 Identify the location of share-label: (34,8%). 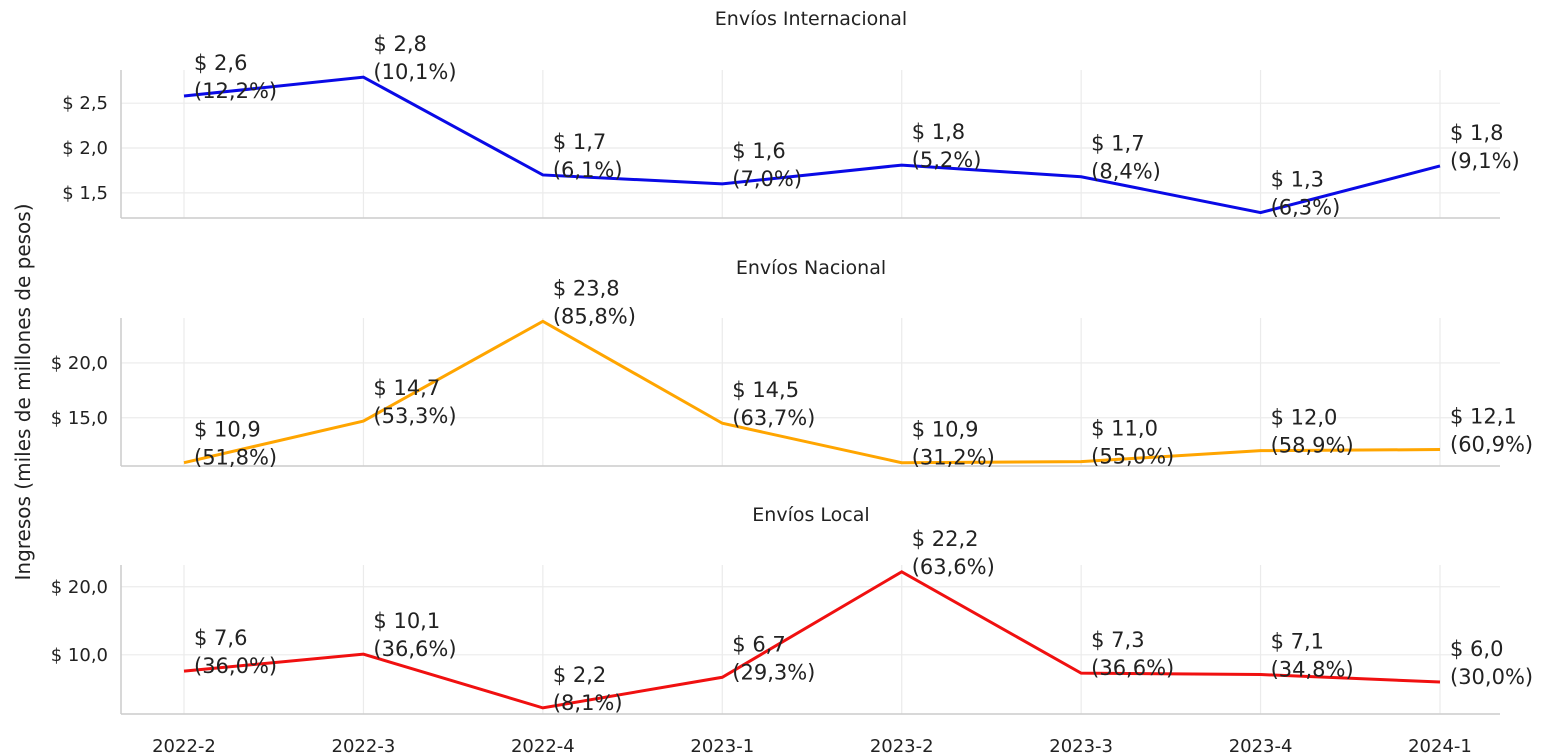
(1312, 670).